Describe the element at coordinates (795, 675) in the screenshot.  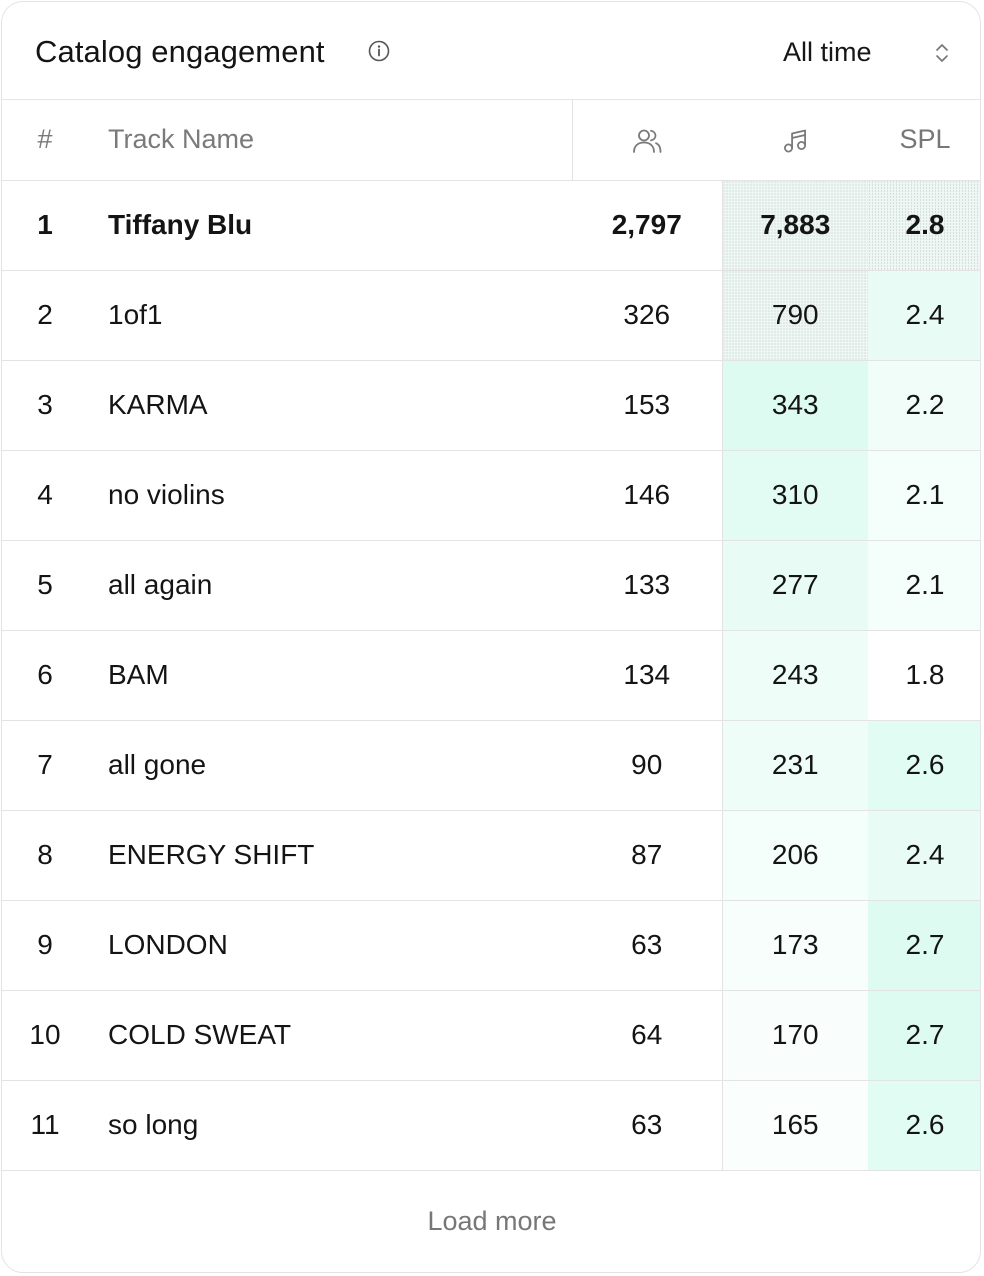
I see `streams-count: 243` at that location.